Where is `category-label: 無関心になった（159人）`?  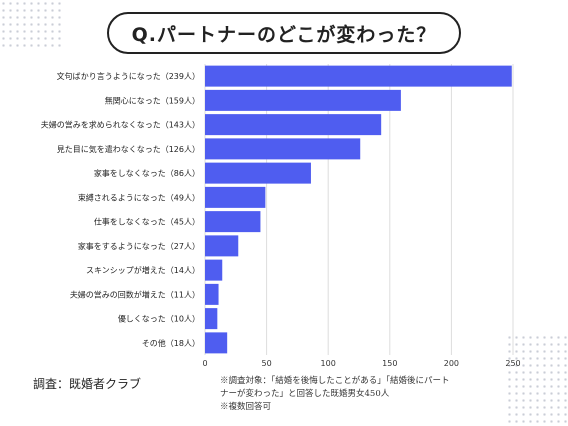 category-label: 無関心になった（159人） is located at coordinates (152, 100).